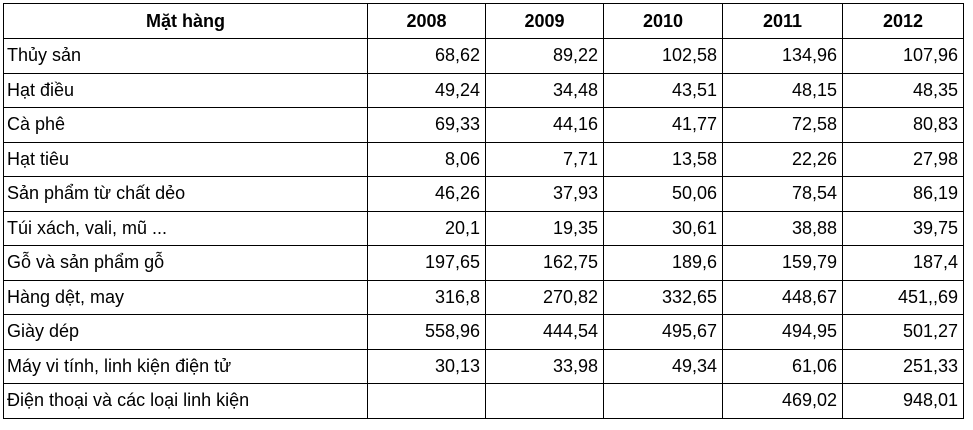 This screenshot has height=430, width=973. I want to click on value-cell: 7,71, so click(544, 159).